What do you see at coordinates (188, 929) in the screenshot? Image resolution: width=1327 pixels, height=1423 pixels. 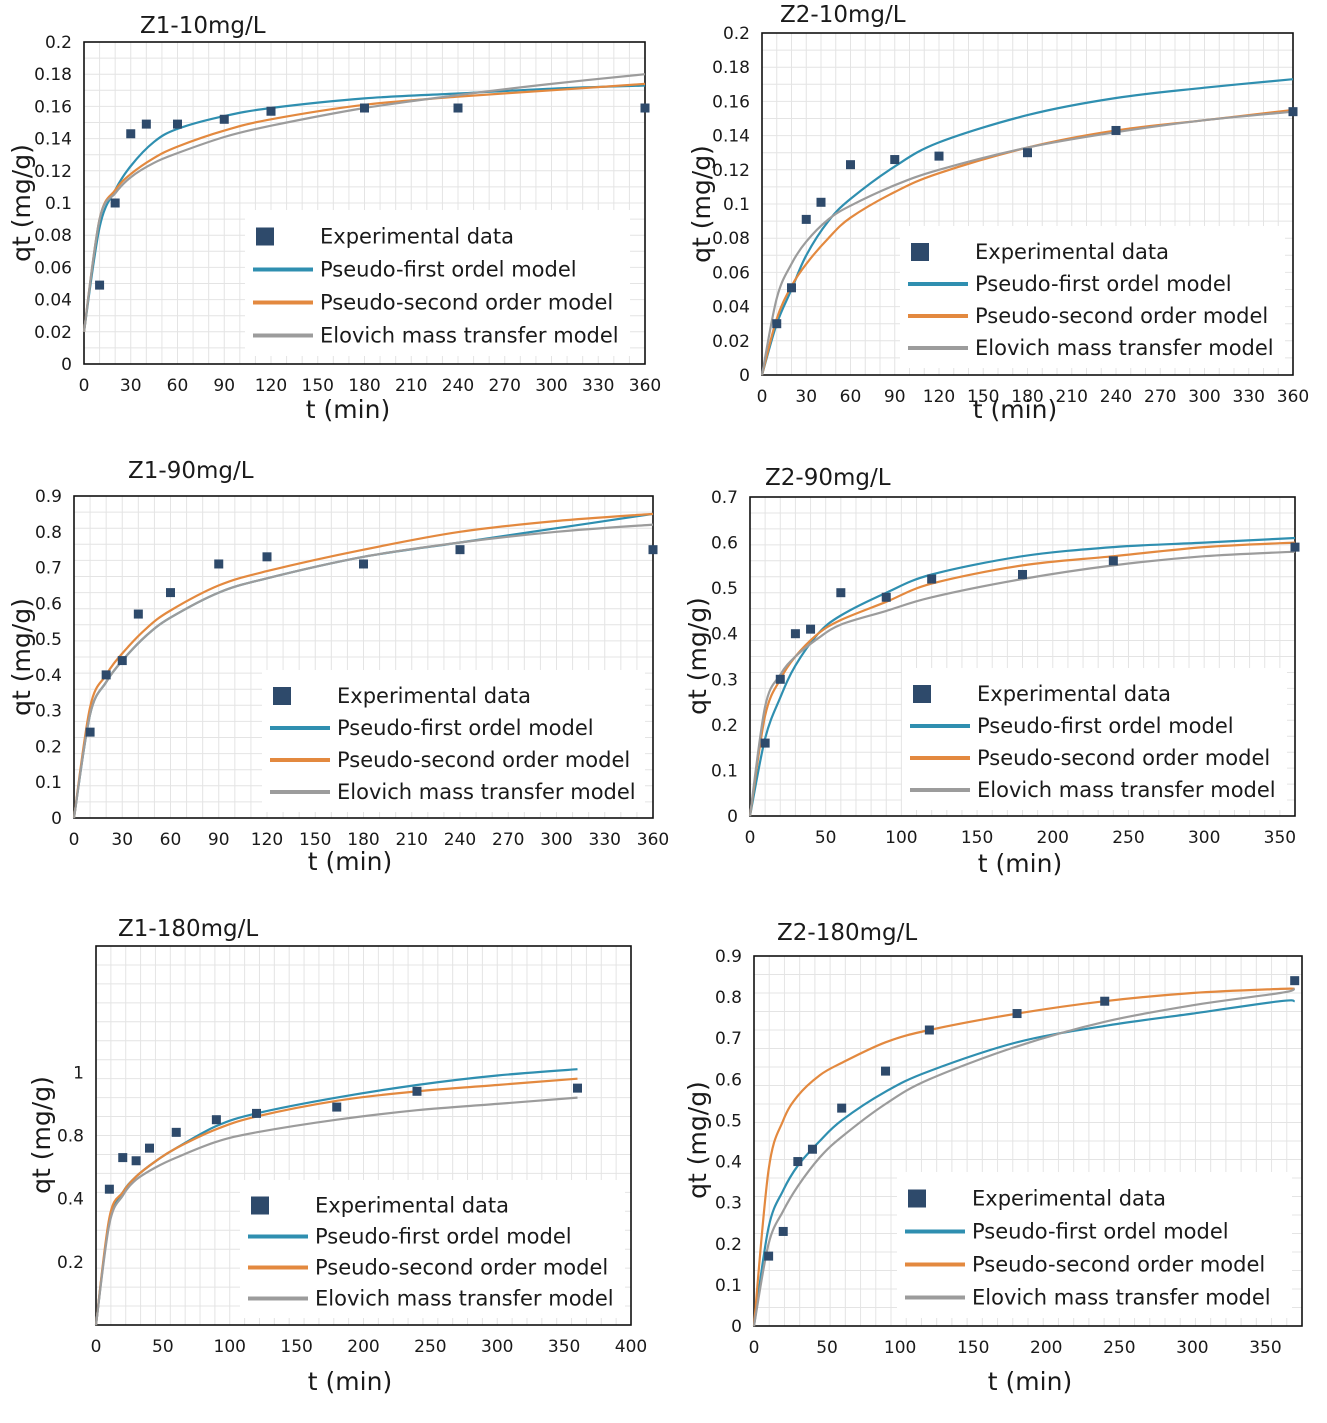 I see `chart-title: Z1-180mg/L` at bounding box center [188, 929].